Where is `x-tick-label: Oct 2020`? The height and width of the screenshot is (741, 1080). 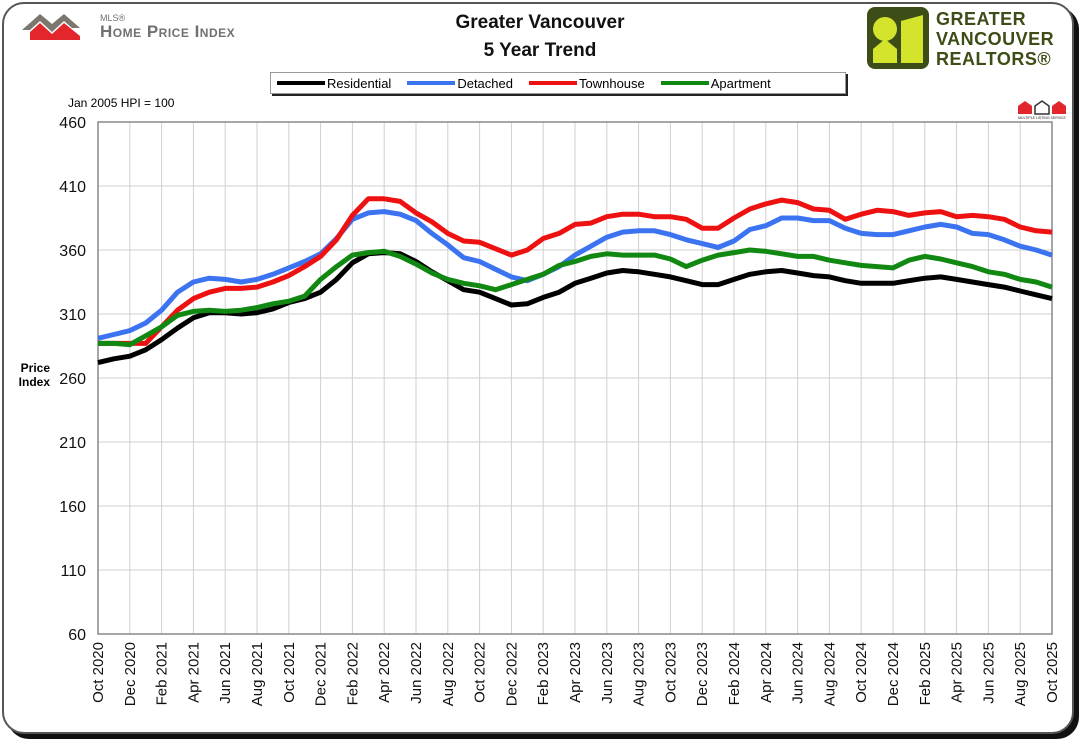
x-tick-label: Oct 2020 is located at coordinates (98, 672).